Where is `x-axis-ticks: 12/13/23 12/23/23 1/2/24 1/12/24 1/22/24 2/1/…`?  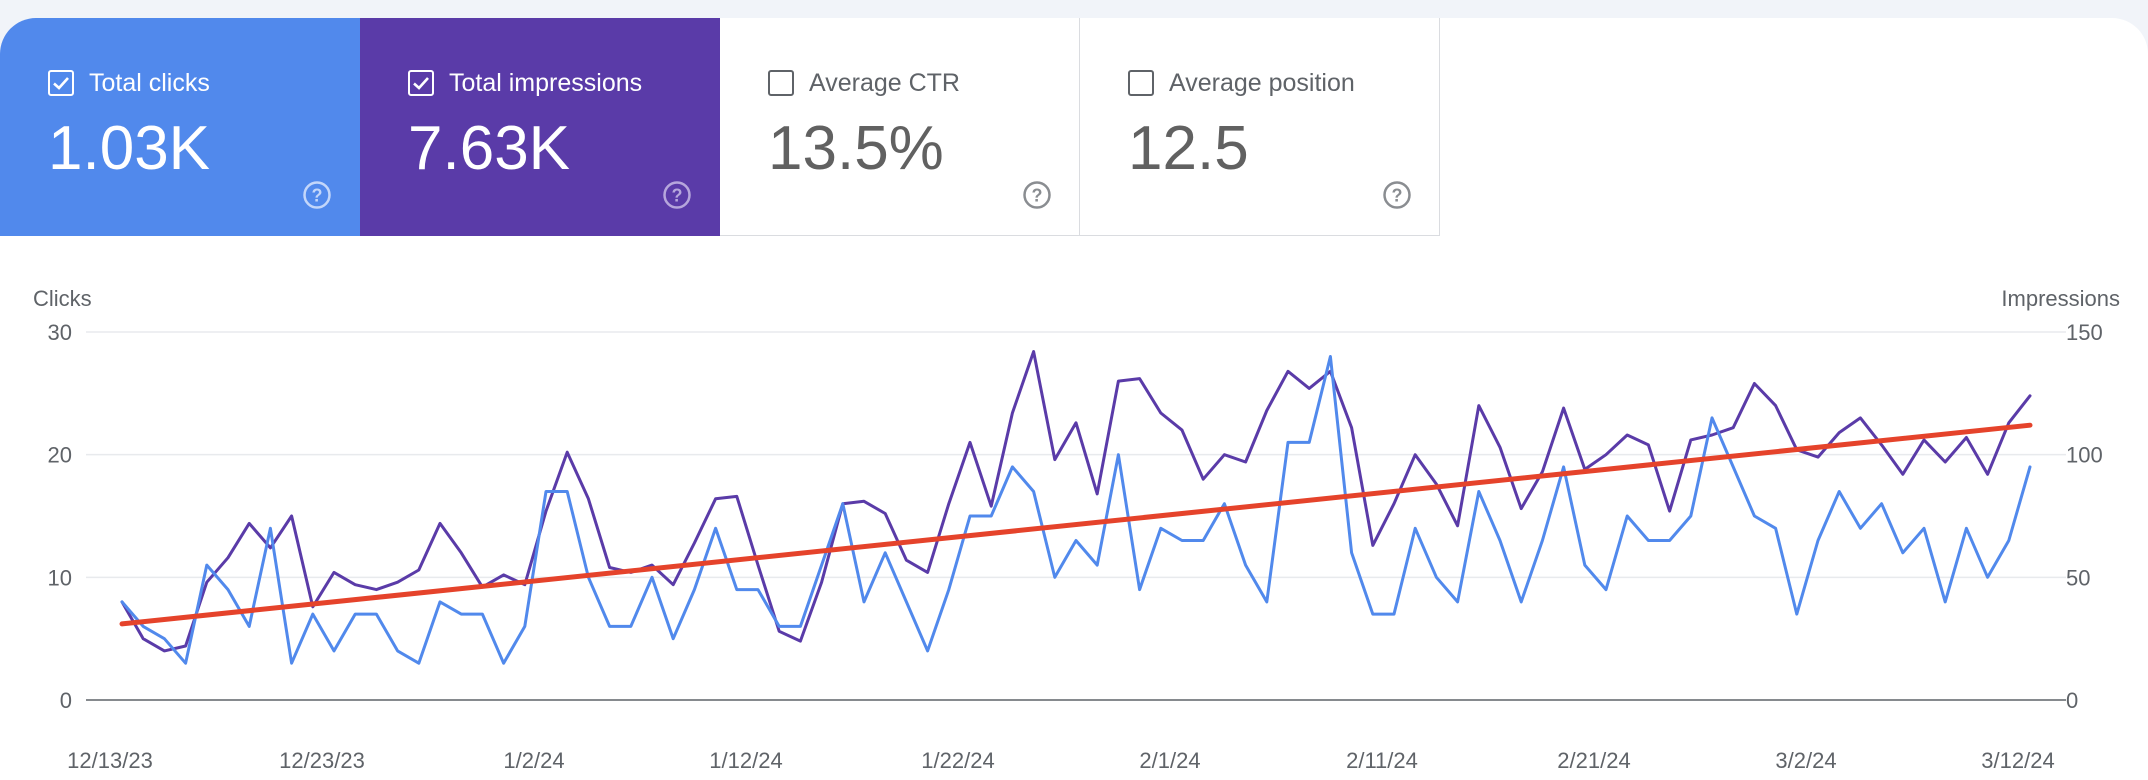 x-axis-ticks: 12/13/23 12/23/23 1/2/24 1/12/24 1/22/24 2/1/… is located at coordinates (1061, 760).